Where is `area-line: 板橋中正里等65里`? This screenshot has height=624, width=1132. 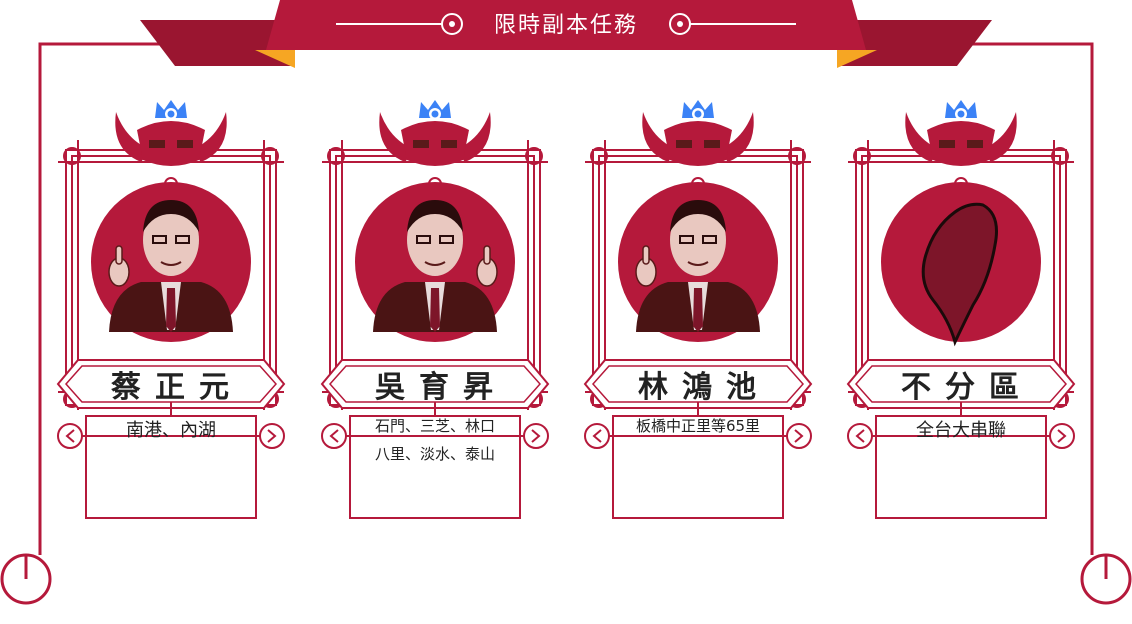 area-line: 板橋中正里等65里 is located at coordinates (698, 426).